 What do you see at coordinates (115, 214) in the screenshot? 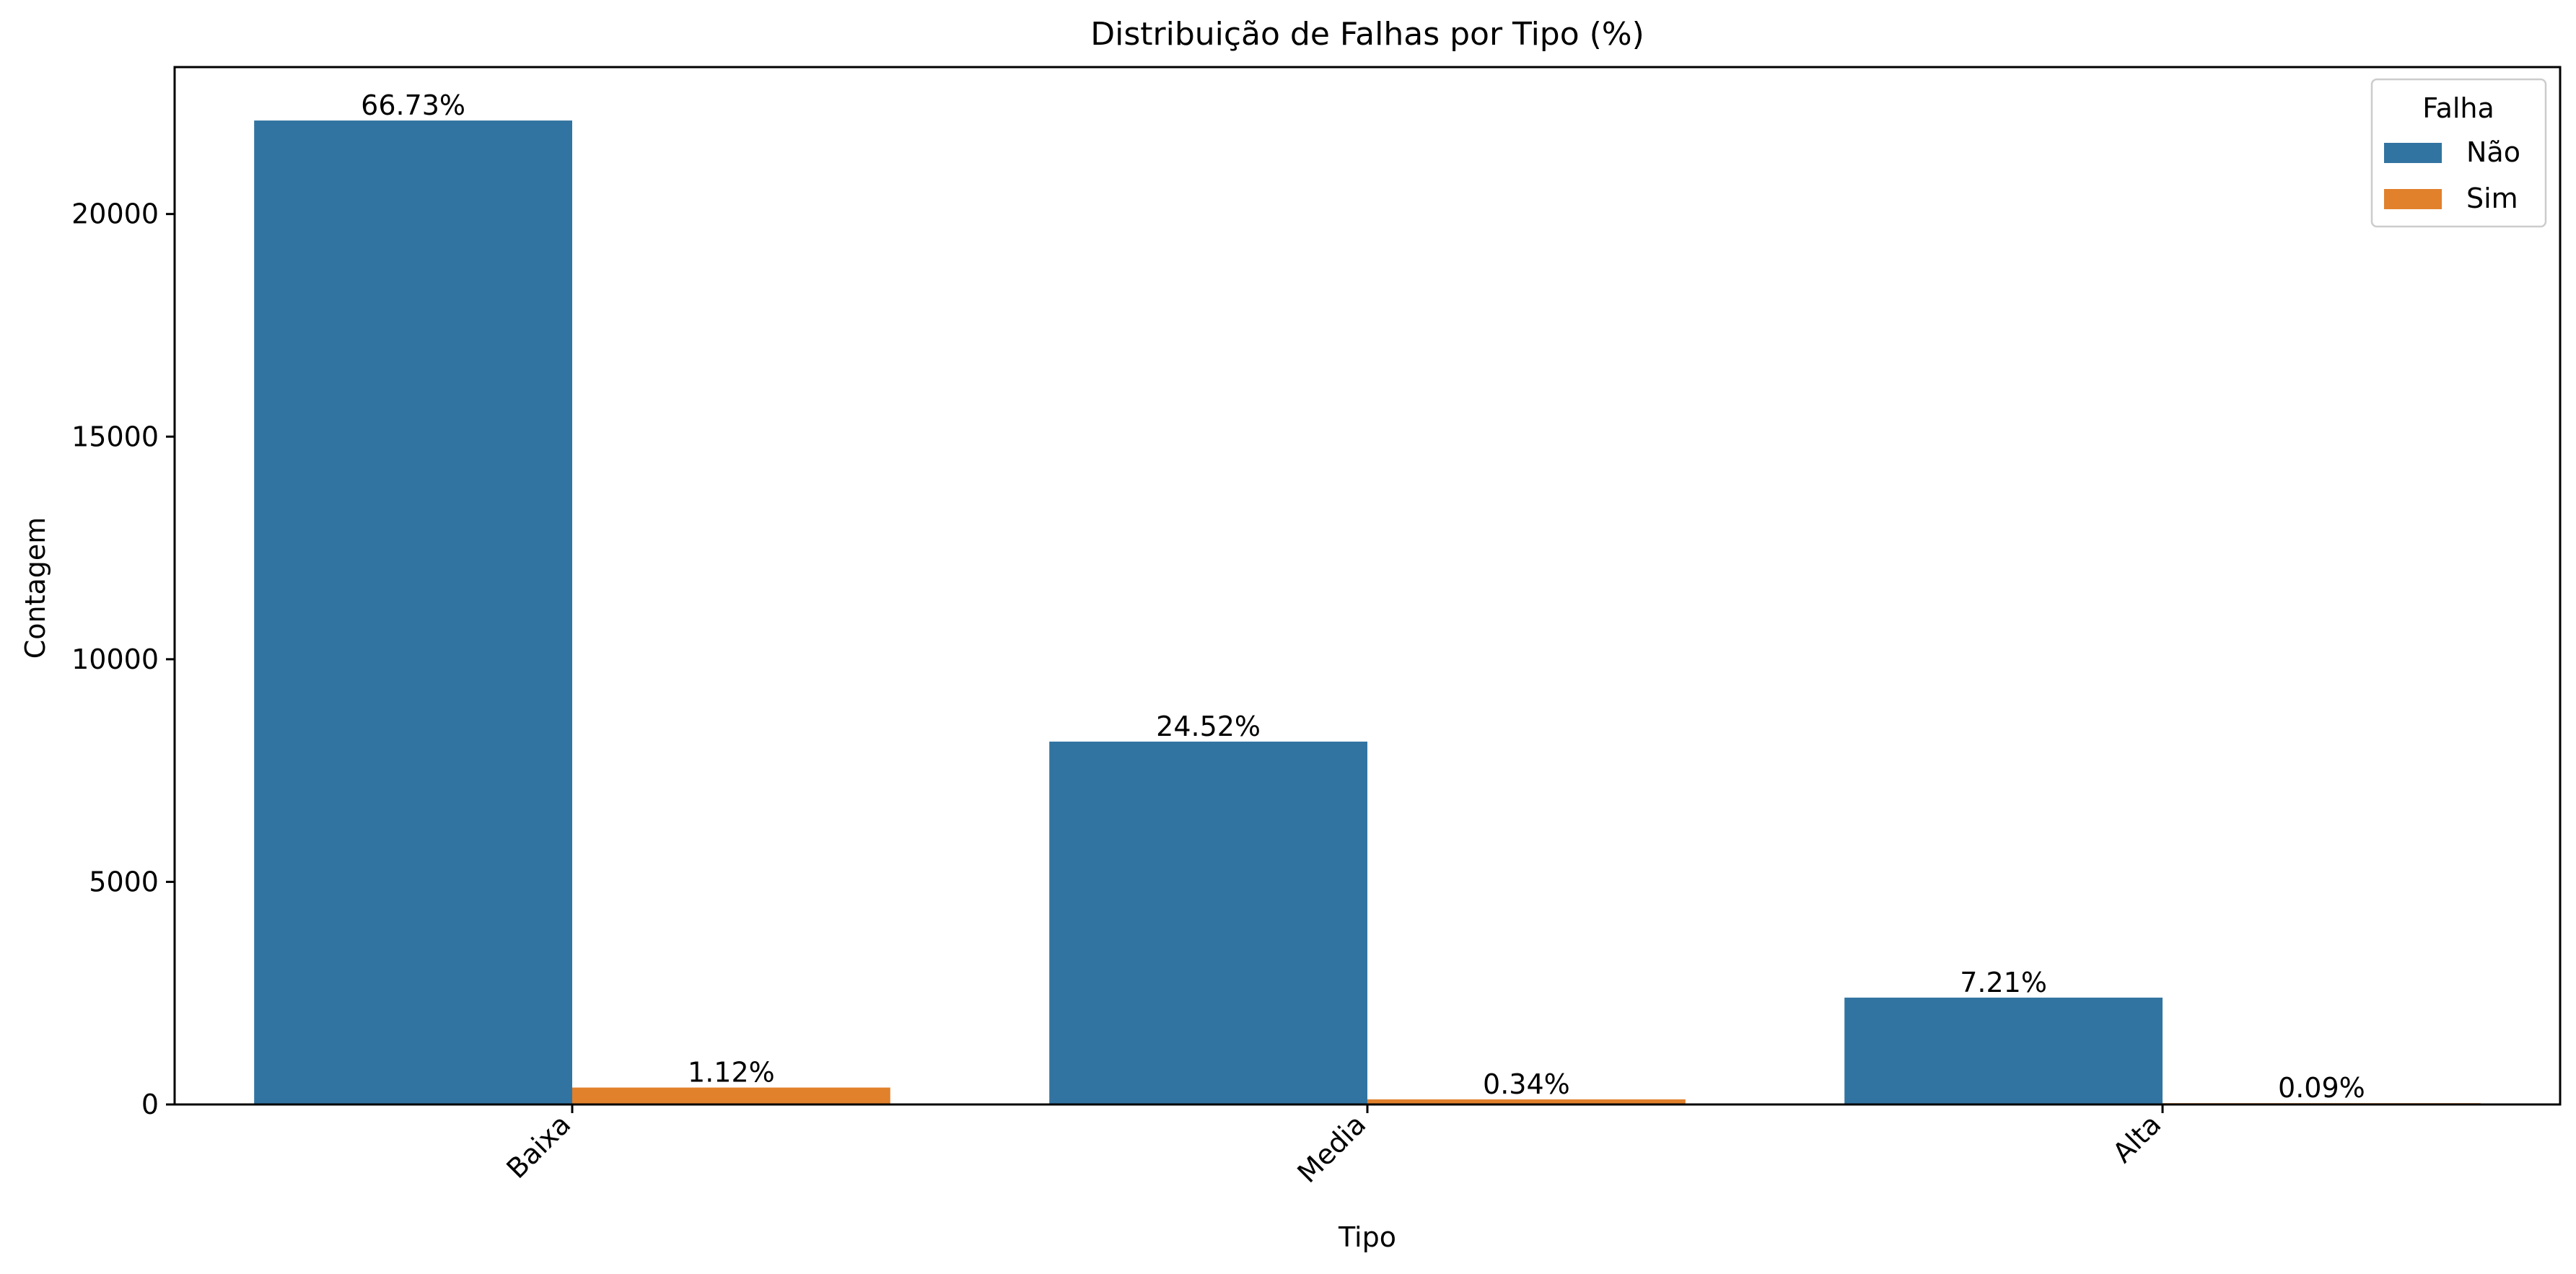
I see `y-tick-label: 20000` at bounding box center [115, 214].